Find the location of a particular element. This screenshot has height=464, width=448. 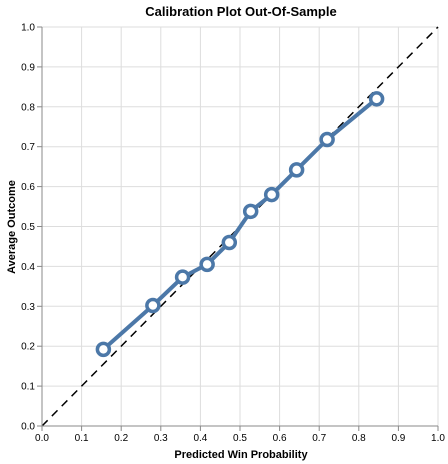

x-axis-title: Predicted Win Probability is located at coordinates (241, 455).